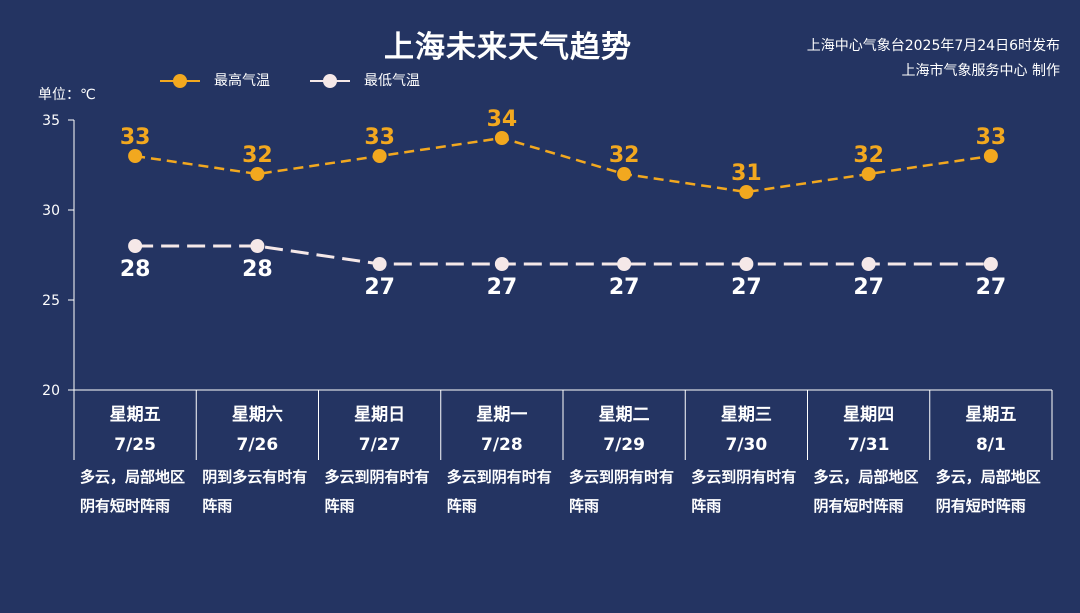 The height and width of the screenshot is (613, 1080). Describe the element at coordinates (51, 121) in the screenshot. I see `y-tick-label: 35` at that location.